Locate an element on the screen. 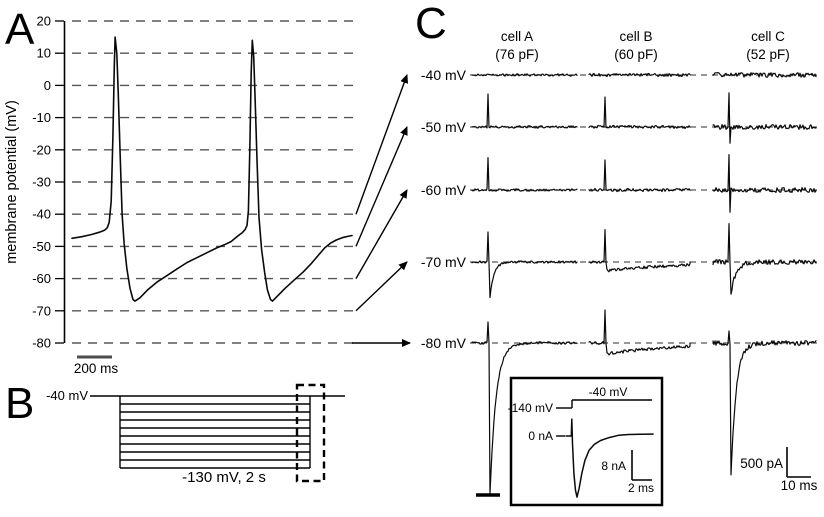 The image size is (824, 517). inset-step-bottom-label: -140 mV is located at coordinates (530, 408).